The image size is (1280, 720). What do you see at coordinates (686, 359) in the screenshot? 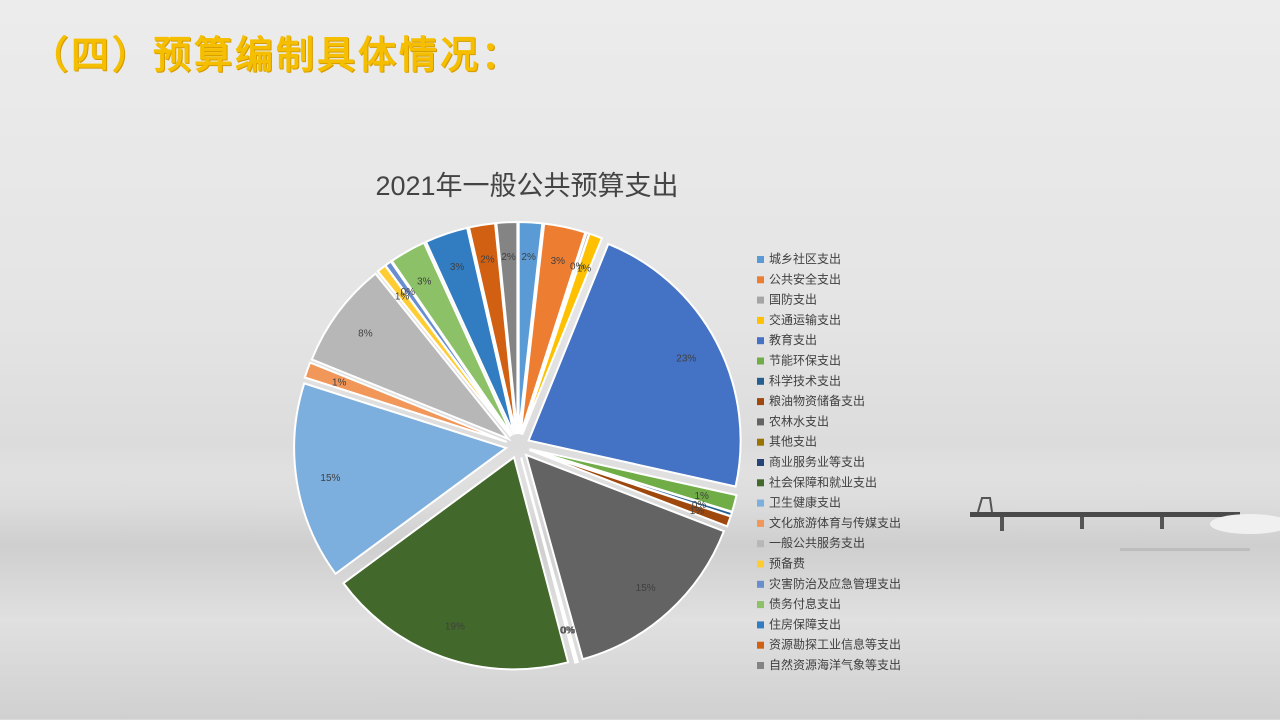
I see `pie-slice-label: 23%` at bounding box center [686, 359].